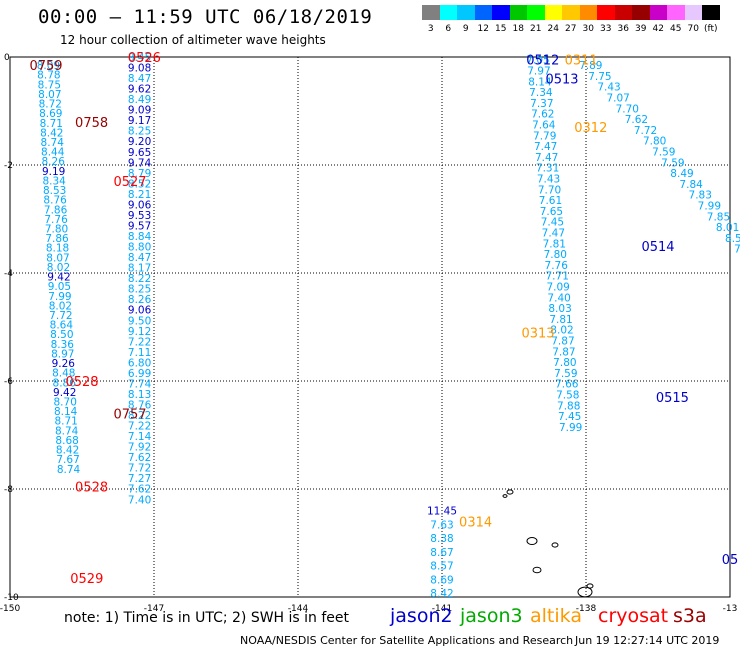 This screenshot has width=740, height=650. I want to click on legend-altika: altika, so click(556, 616).